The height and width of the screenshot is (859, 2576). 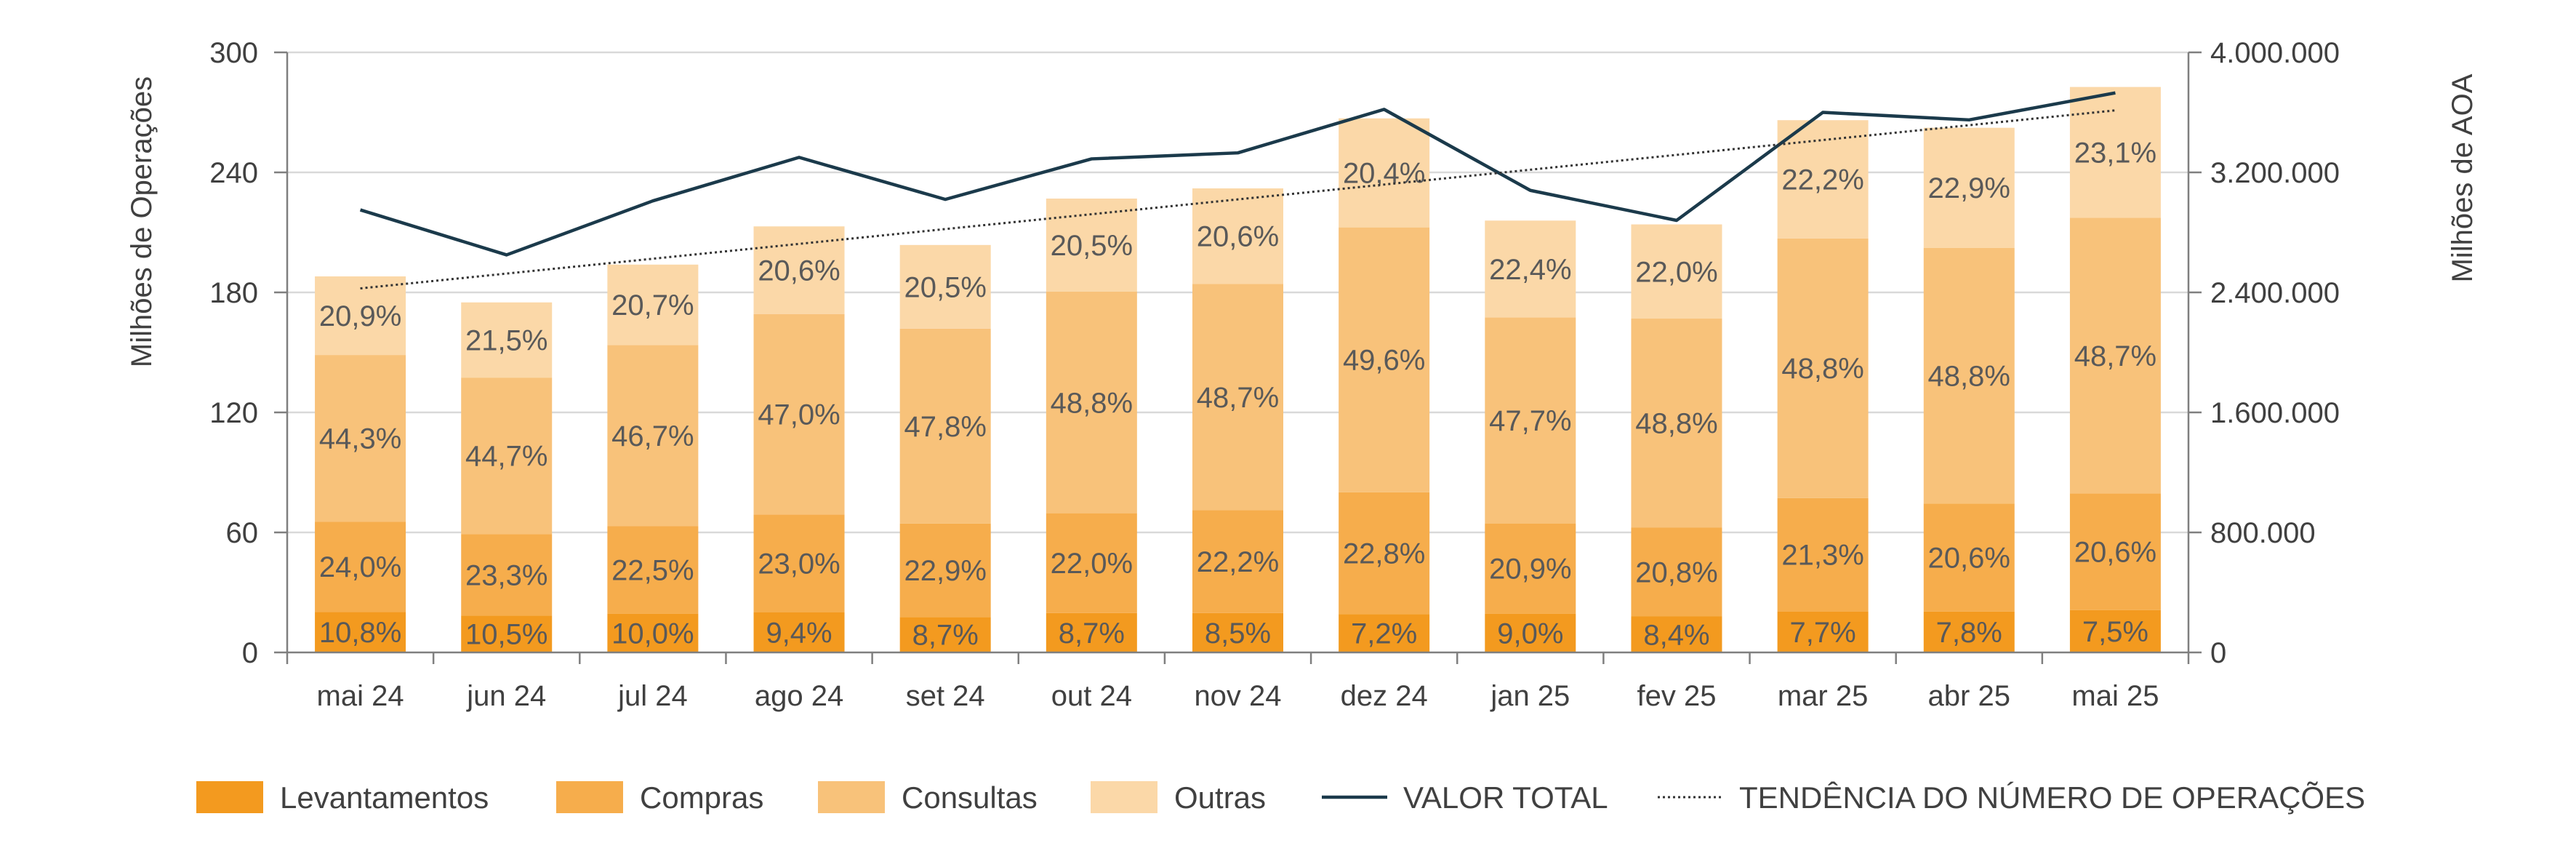 I want to click on segment-label: 22,4%, so click(x=1530, y=270).